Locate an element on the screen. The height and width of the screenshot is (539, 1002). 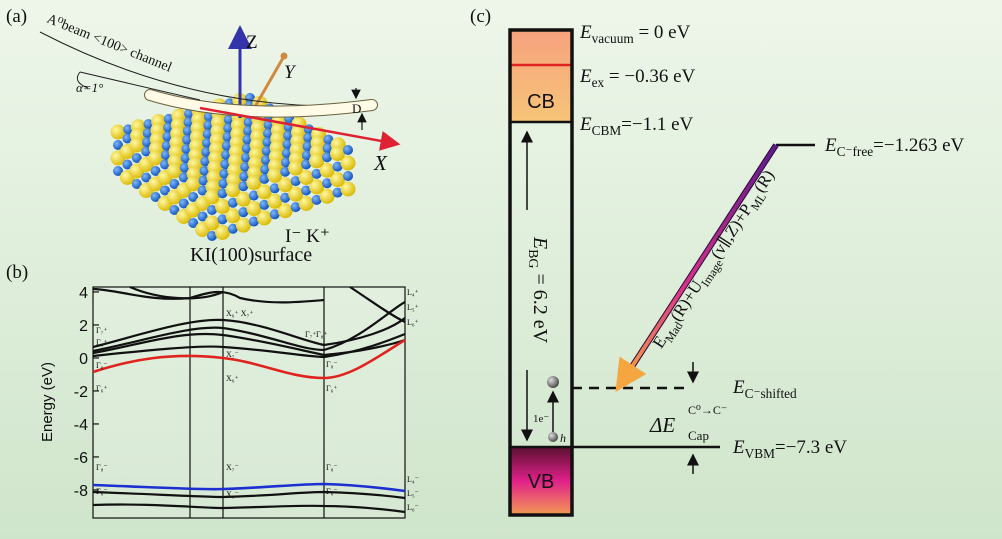
beam-tube is located at coordinates (261, 103).